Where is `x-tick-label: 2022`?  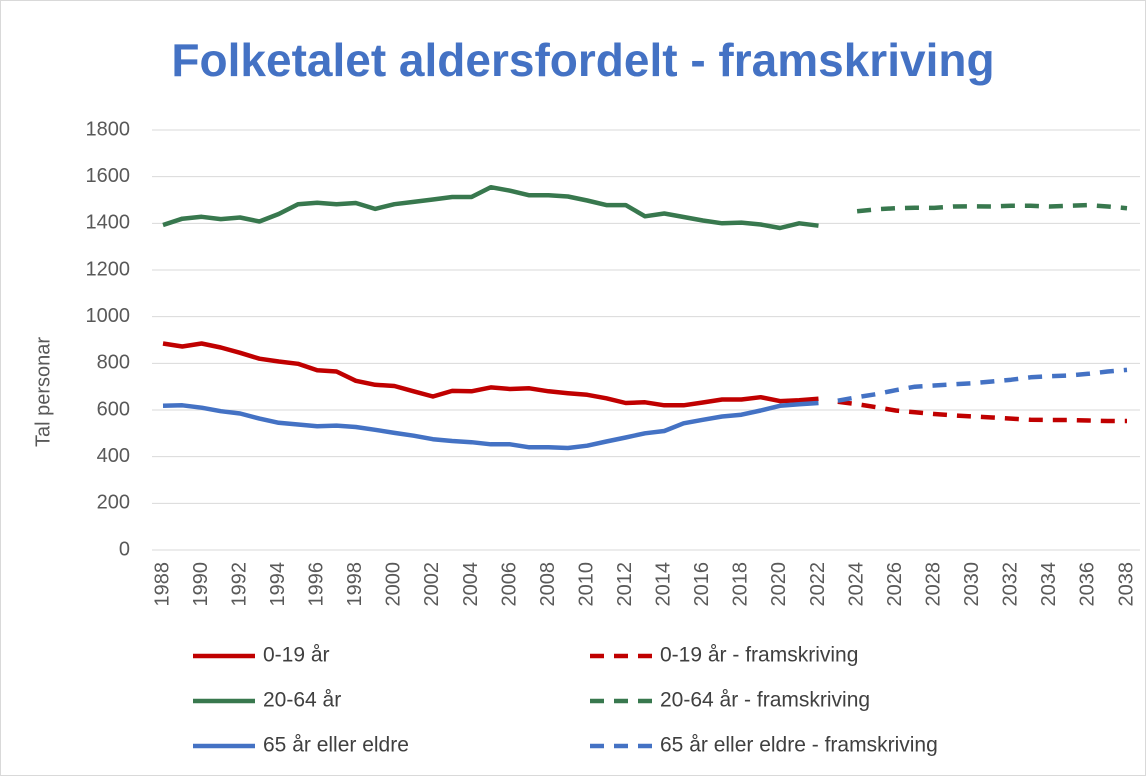 x-tick-label: 2022 is located at coordinates (818, 584).